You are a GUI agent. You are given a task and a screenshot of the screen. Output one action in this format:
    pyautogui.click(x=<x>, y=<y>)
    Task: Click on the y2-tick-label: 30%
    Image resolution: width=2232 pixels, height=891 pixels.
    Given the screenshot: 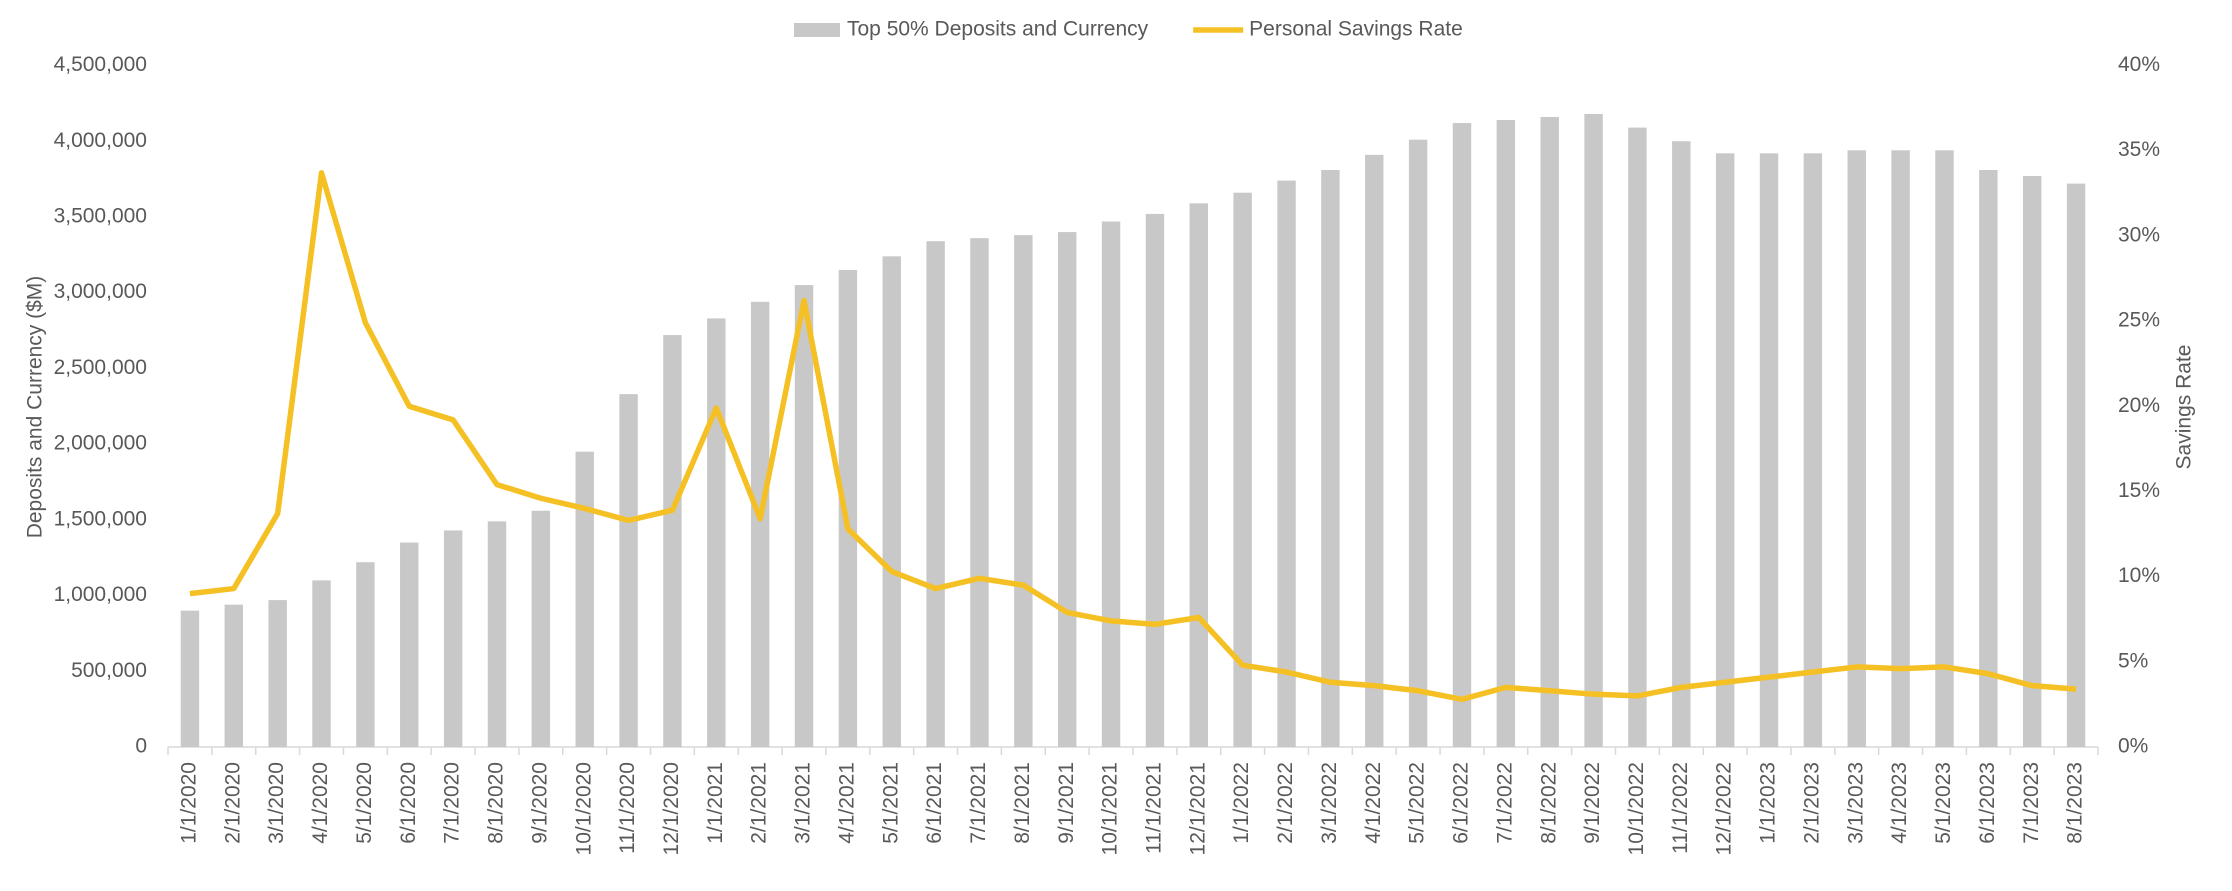 What is the action you would take?
    pyautogui.click(x=2139, y=234)
    